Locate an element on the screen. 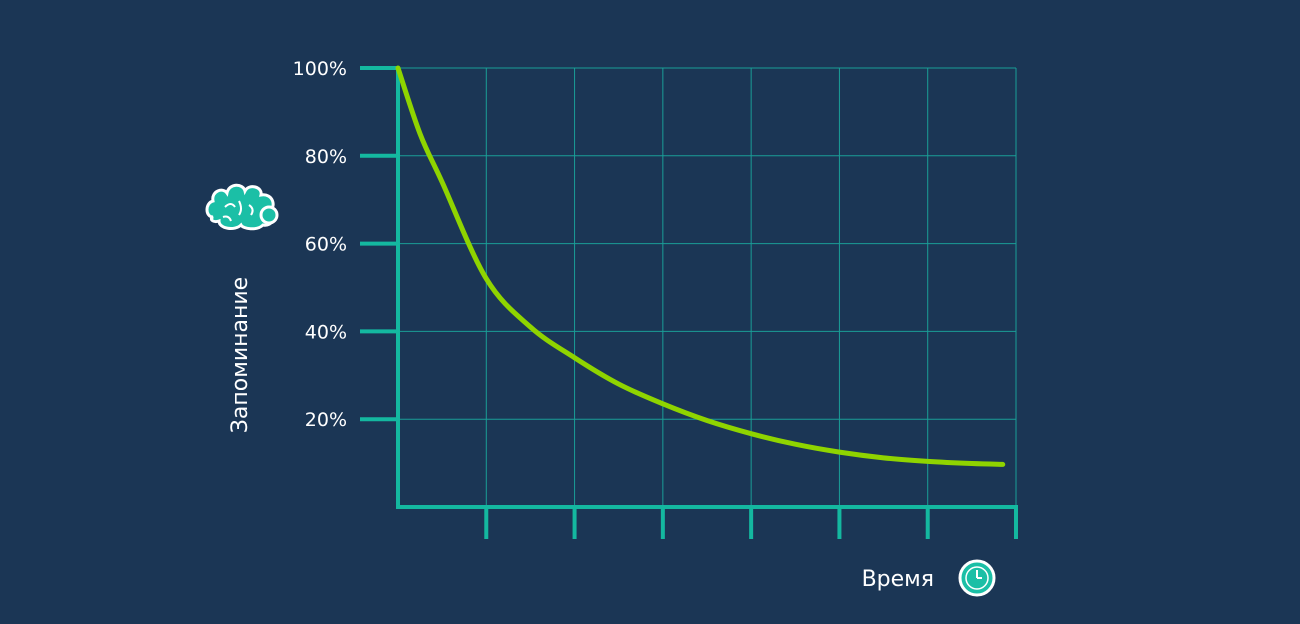 This screenshot has width=1300, height=624. y-tick-label: 40% is located at coordinates (326, 332).